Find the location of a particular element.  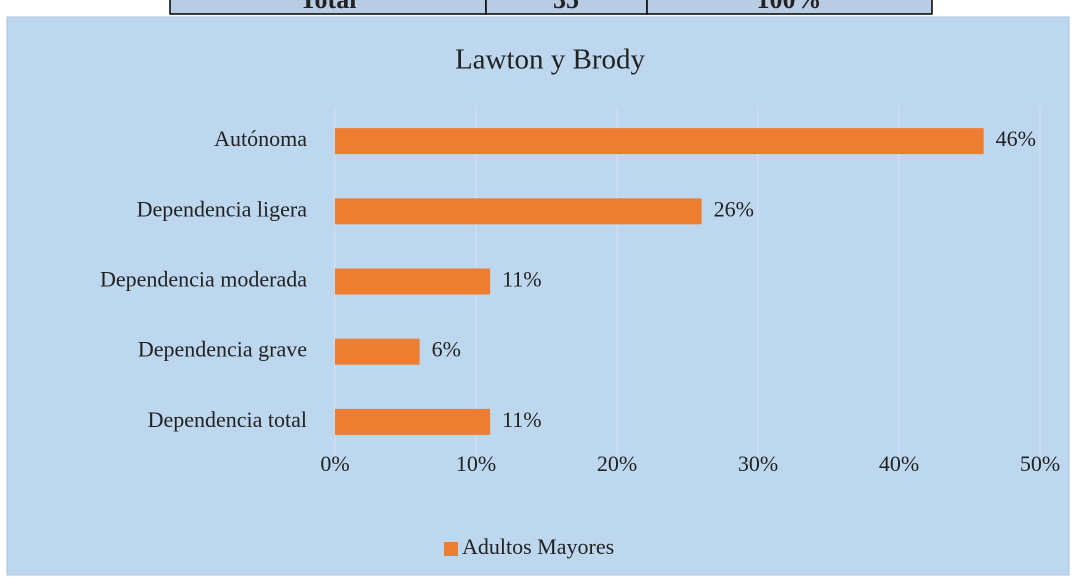

table-cell is located at coordinates (789, 7).